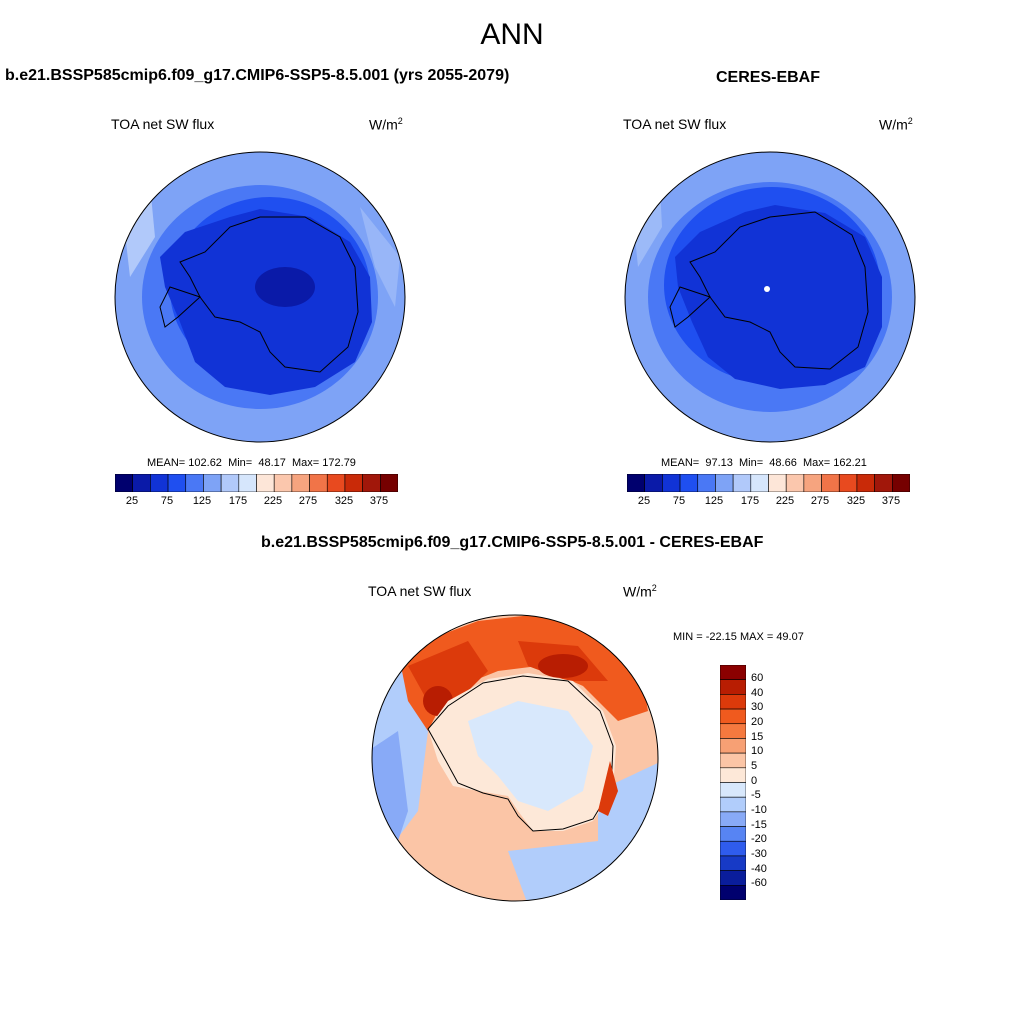 This screenshot has width=1024, height=1024. Describe the element at coordinates (764, 463) in the screenshot. I see `panel-2-stats: MEAN= 97.13 Min= 48.66 Max= 162.21` at that location.